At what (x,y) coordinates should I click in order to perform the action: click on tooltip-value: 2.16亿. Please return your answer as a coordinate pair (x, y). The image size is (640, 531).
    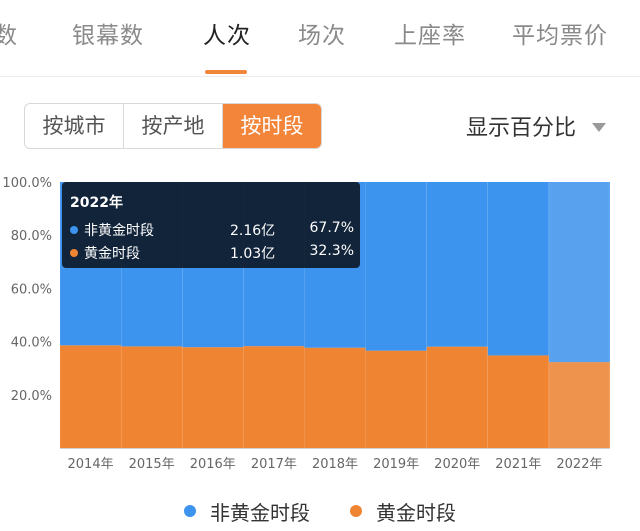
    Looking at the image, I should click on (253, 231).